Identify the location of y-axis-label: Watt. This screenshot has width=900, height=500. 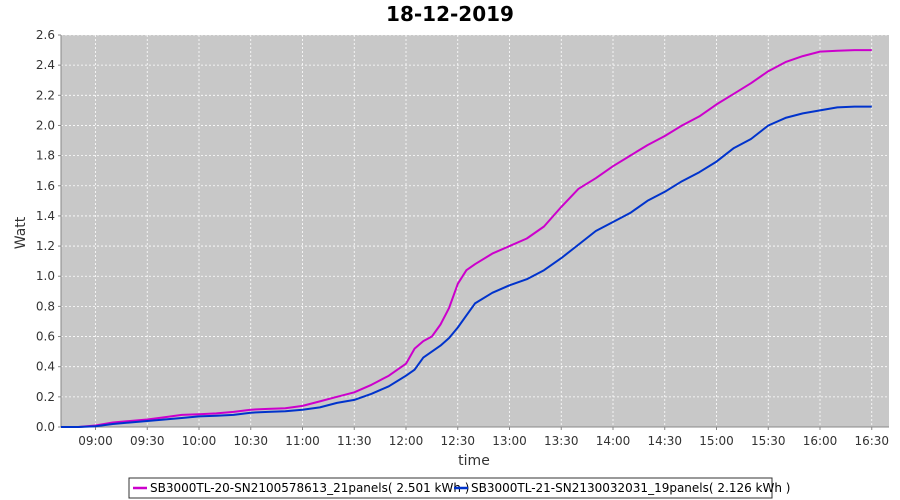
(21, 232).